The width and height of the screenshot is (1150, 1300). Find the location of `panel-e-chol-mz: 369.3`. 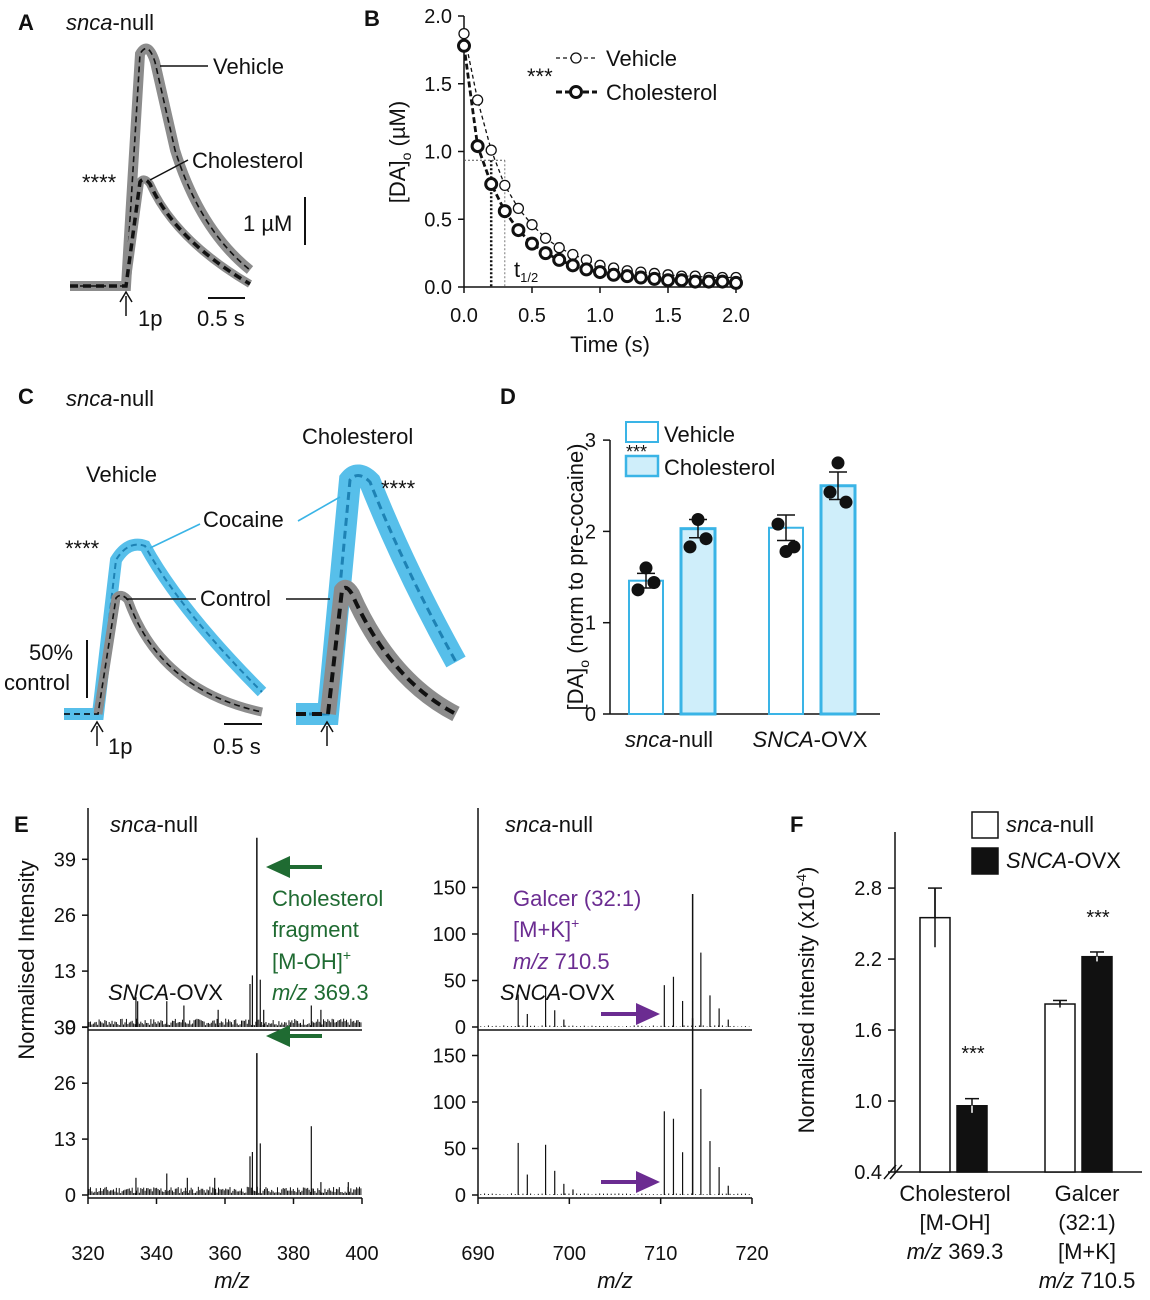

panel-e-chol-mz: 369.3 is located at coordinates (337, 992).